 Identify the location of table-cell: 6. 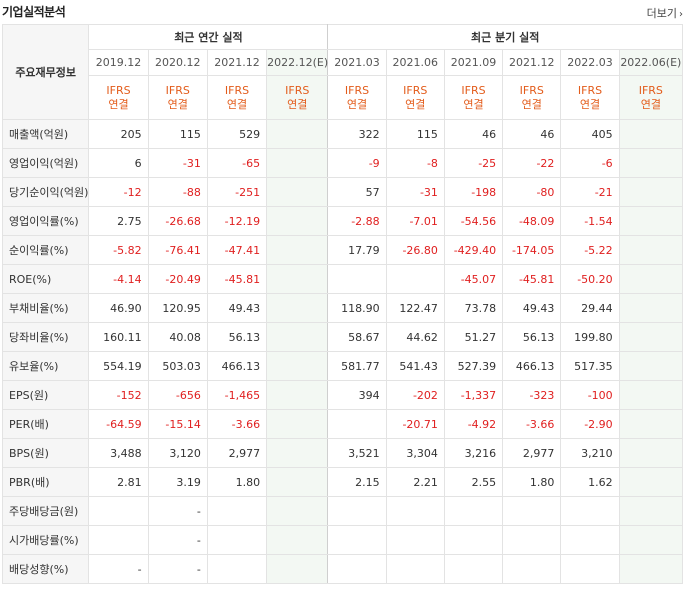
(118, 163).